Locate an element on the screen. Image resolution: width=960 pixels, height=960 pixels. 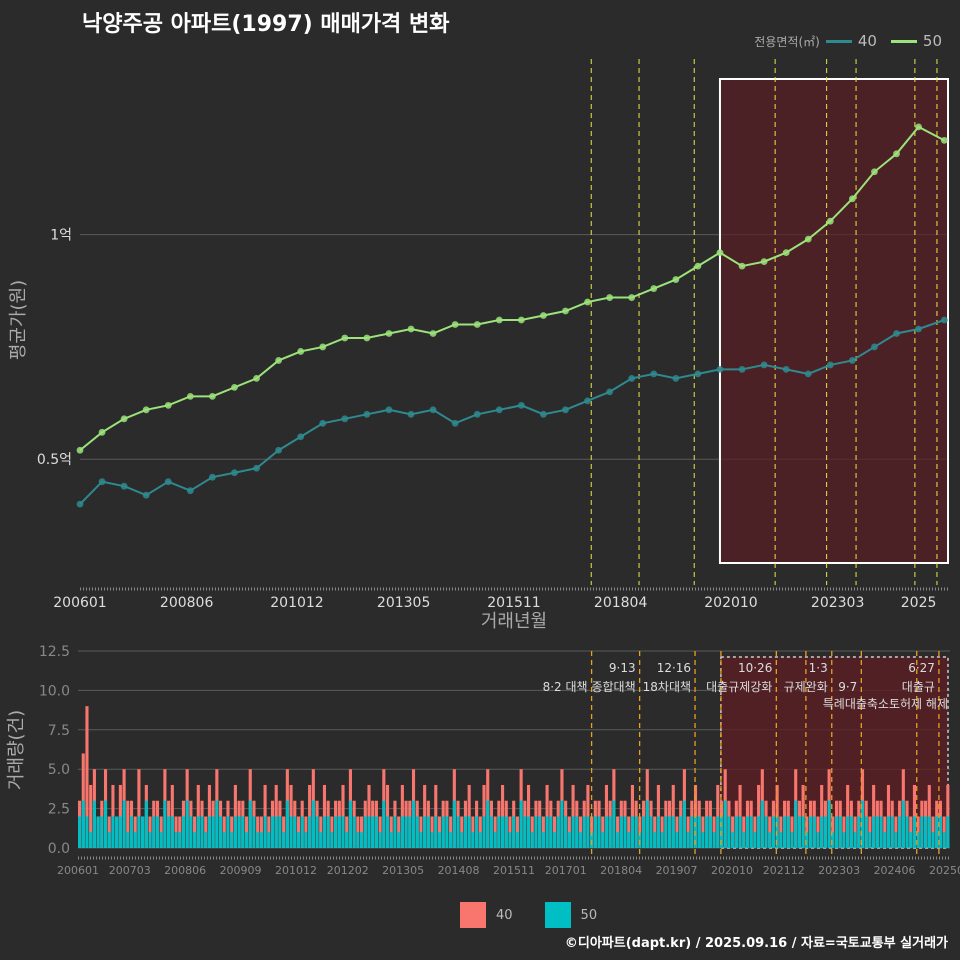
x-tick-label: 201804 is located at coordinates (621, 603).